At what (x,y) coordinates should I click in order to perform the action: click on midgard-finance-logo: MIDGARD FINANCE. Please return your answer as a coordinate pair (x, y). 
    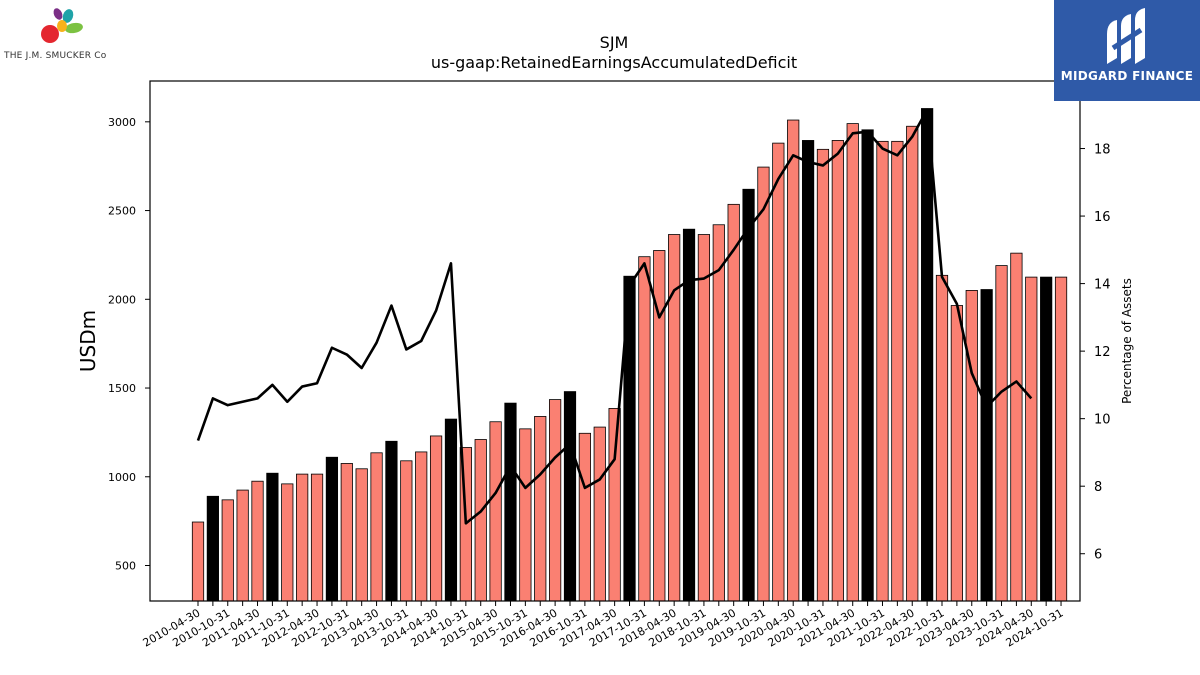
    Looking at the image, I should click on (1127, 50).